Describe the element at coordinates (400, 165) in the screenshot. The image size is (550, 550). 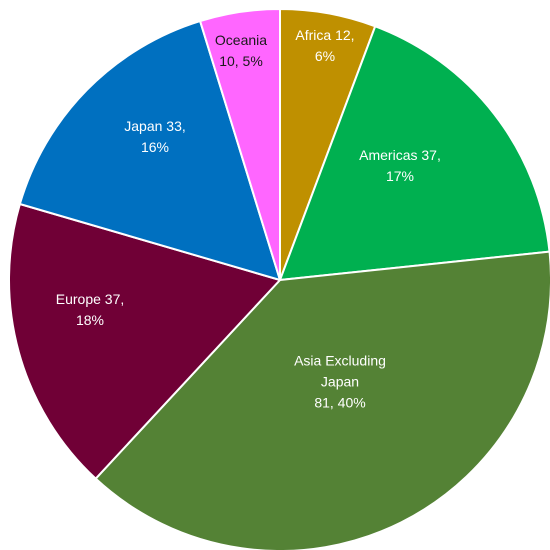
I see `data-label-americas: Americas 37, 17%` at that location.